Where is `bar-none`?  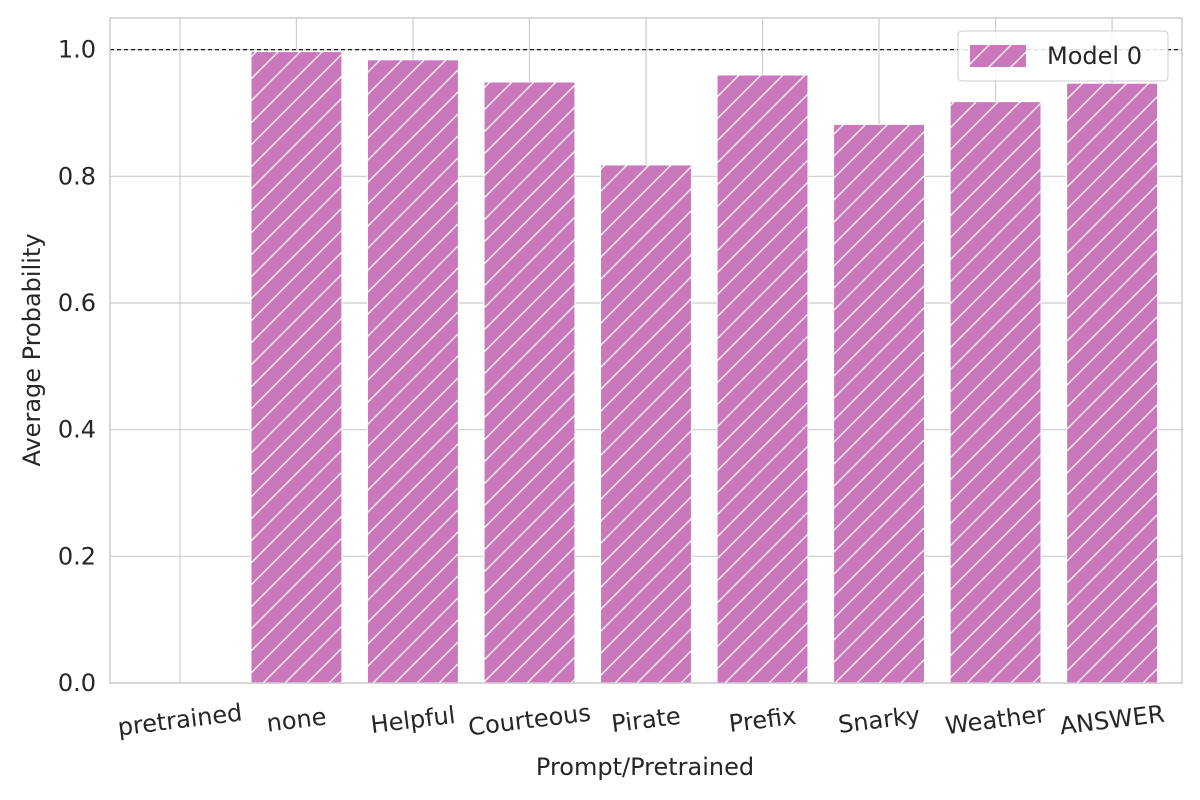
bar-none is located at coordinates (296, 367).